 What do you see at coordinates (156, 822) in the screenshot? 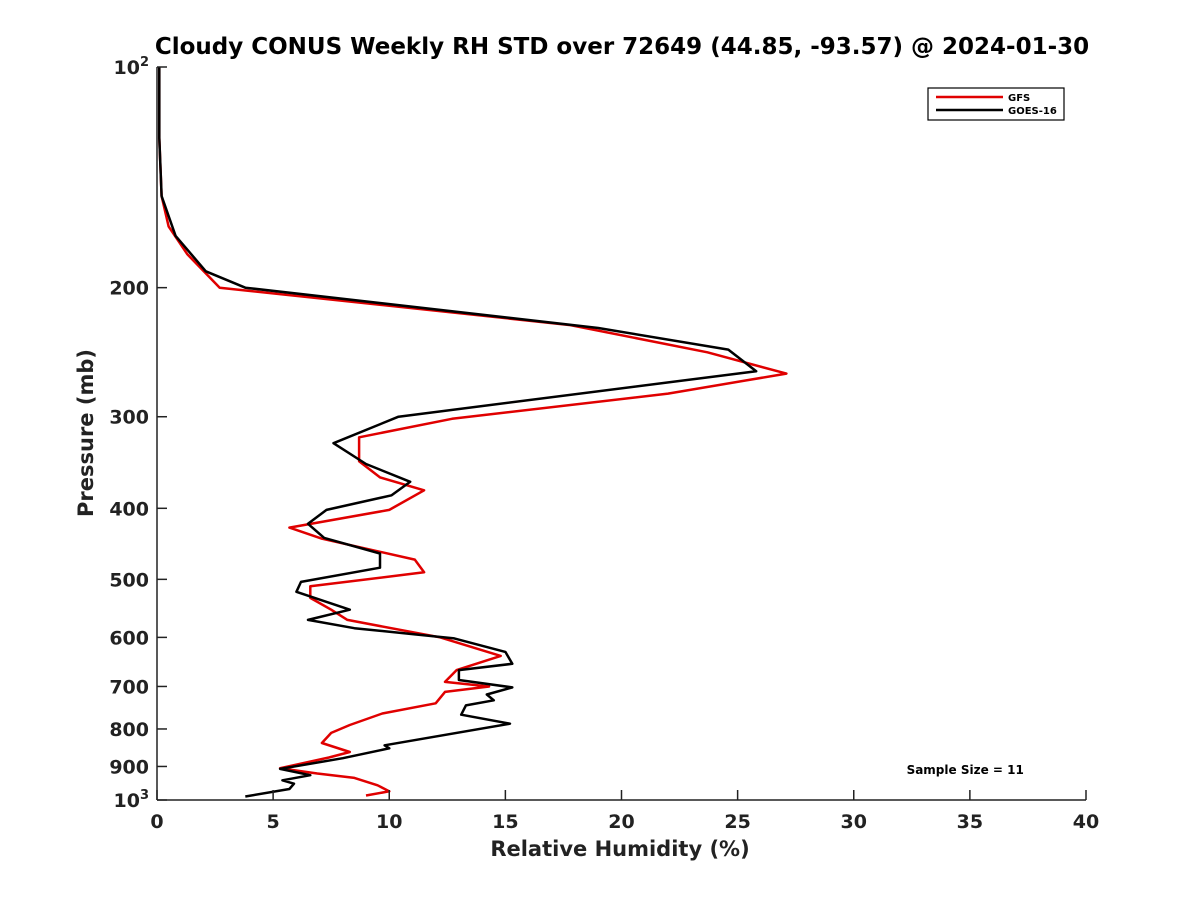
I see `x-tick-label: 0` at bounding box center [156, 822].